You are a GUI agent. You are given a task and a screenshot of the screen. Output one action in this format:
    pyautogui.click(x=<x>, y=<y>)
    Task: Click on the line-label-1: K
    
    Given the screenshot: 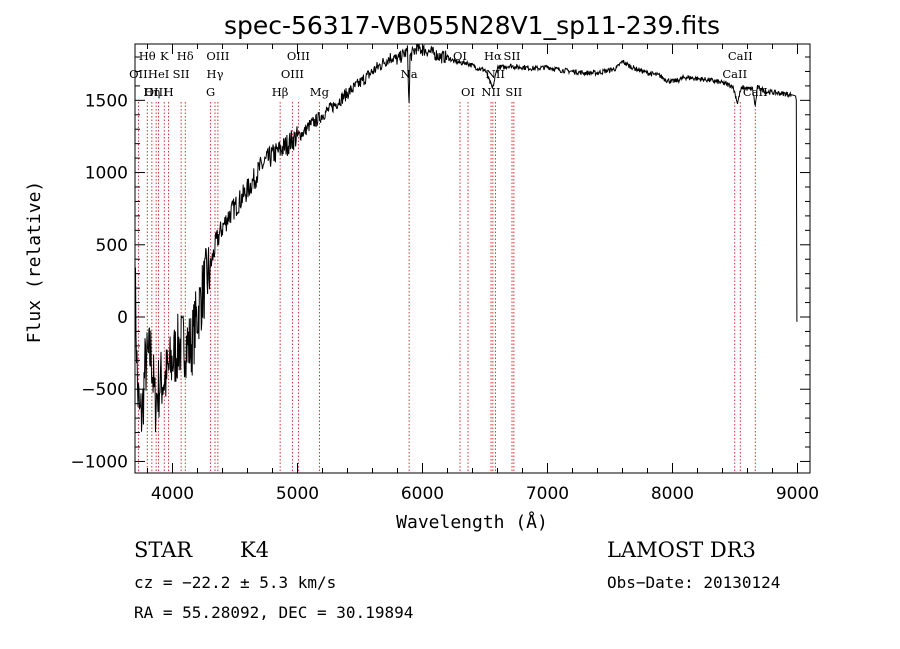 What is the action you would take?
    pyautogui.click(x=164, y=56)
    